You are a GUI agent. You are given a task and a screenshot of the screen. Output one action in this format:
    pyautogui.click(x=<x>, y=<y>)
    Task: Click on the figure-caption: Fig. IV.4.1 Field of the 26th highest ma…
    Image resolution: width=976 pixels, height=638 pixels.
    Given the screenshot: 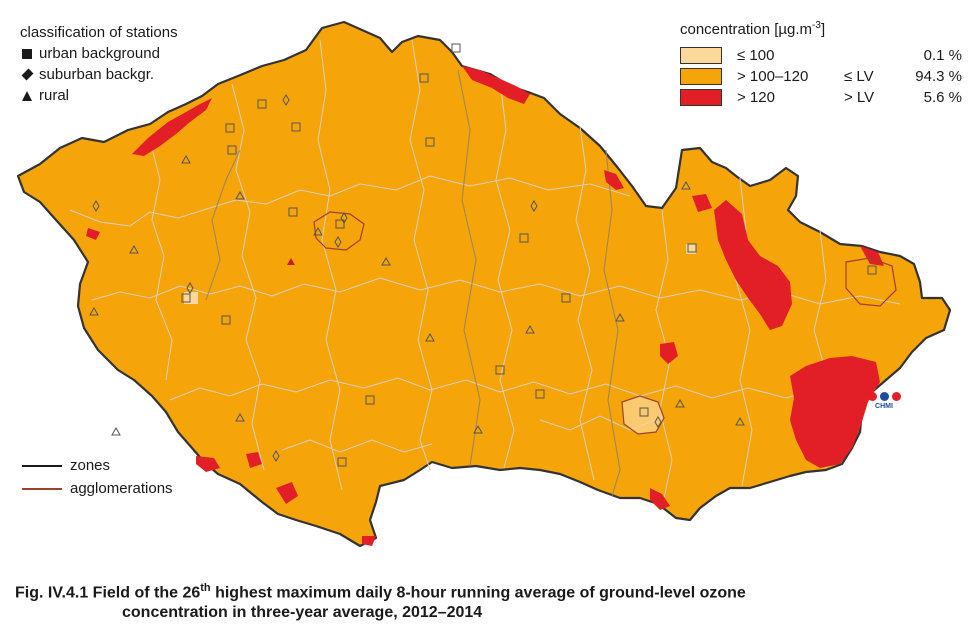 What is the action you would take?
    pyautogui.click(x=380, y=600)
    